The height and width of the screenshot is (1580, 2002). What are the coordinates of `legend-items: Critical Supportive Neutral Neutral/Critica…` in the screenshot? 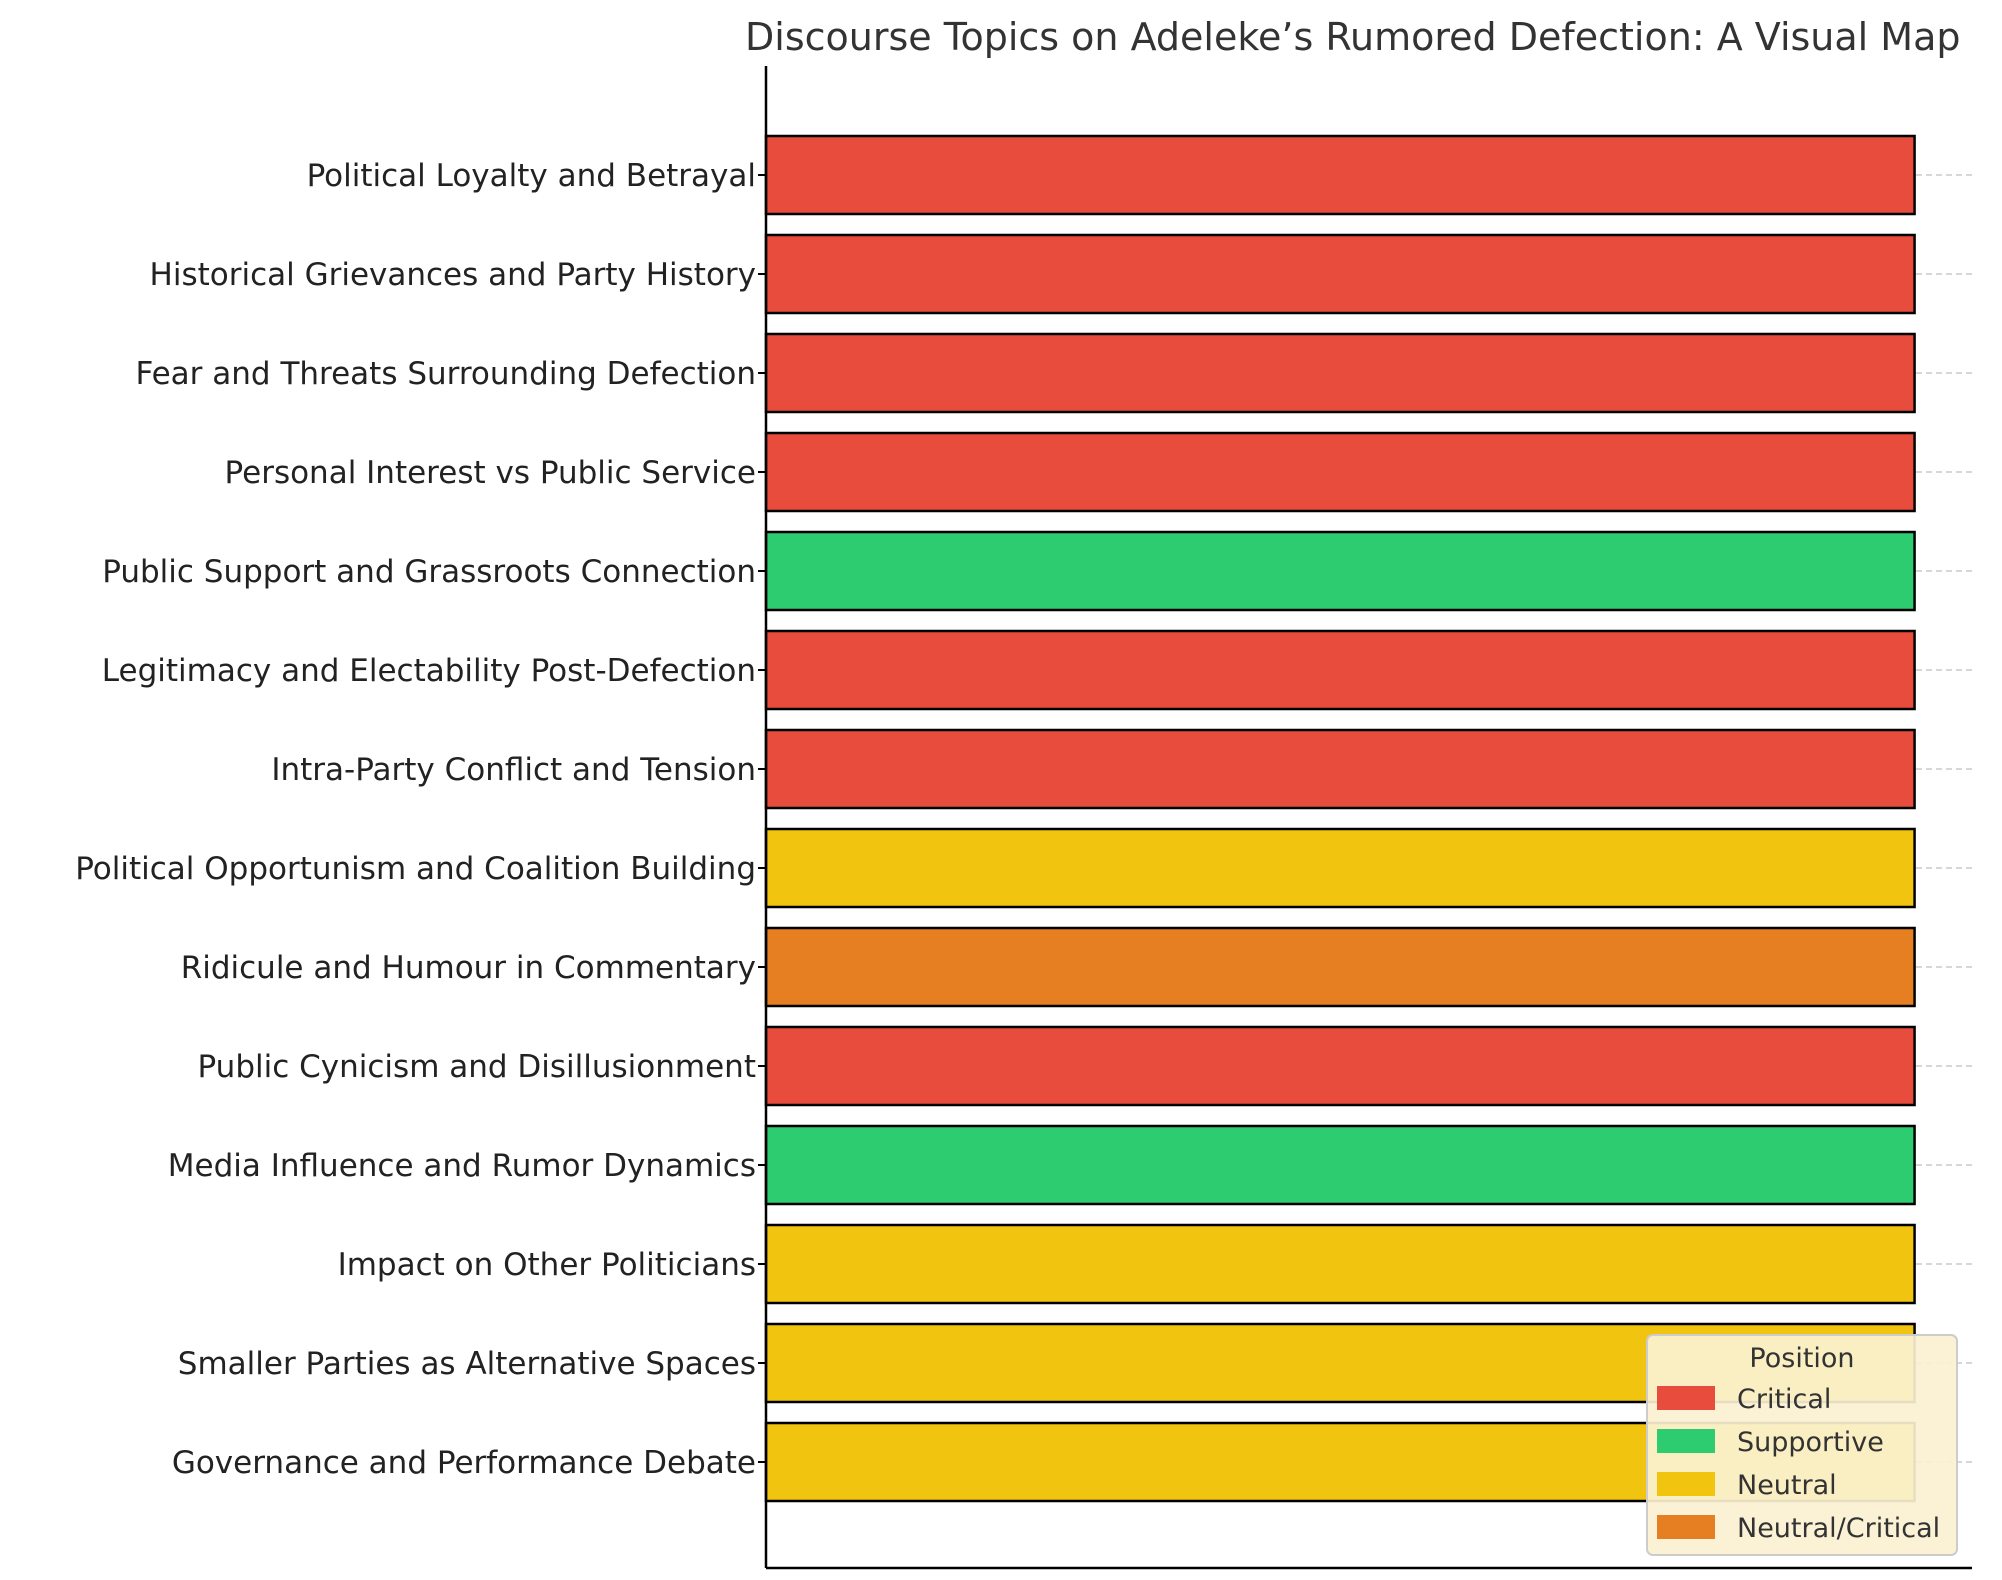 It's located at (1798, 1464).